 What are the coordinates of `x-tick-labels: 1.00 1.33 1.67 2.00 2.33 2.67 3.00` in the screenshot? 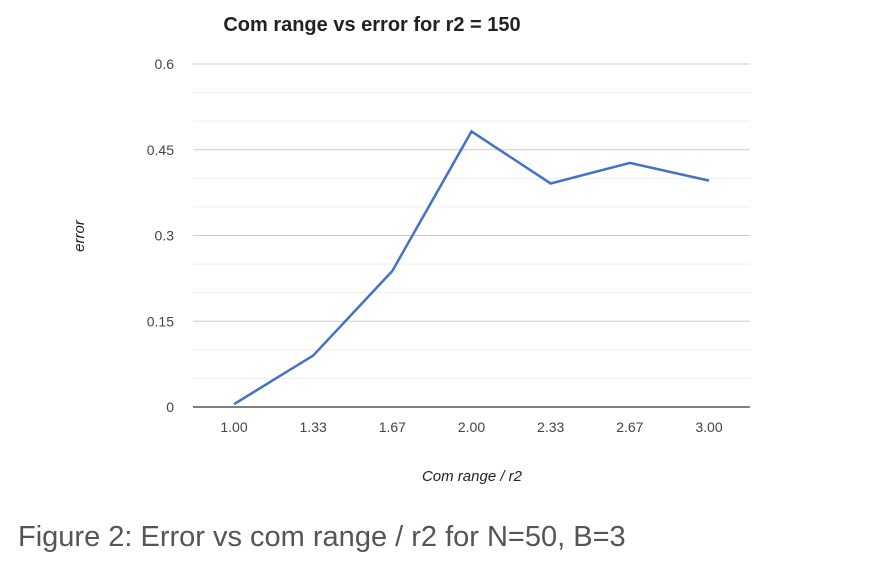 It's located at (471, 427).